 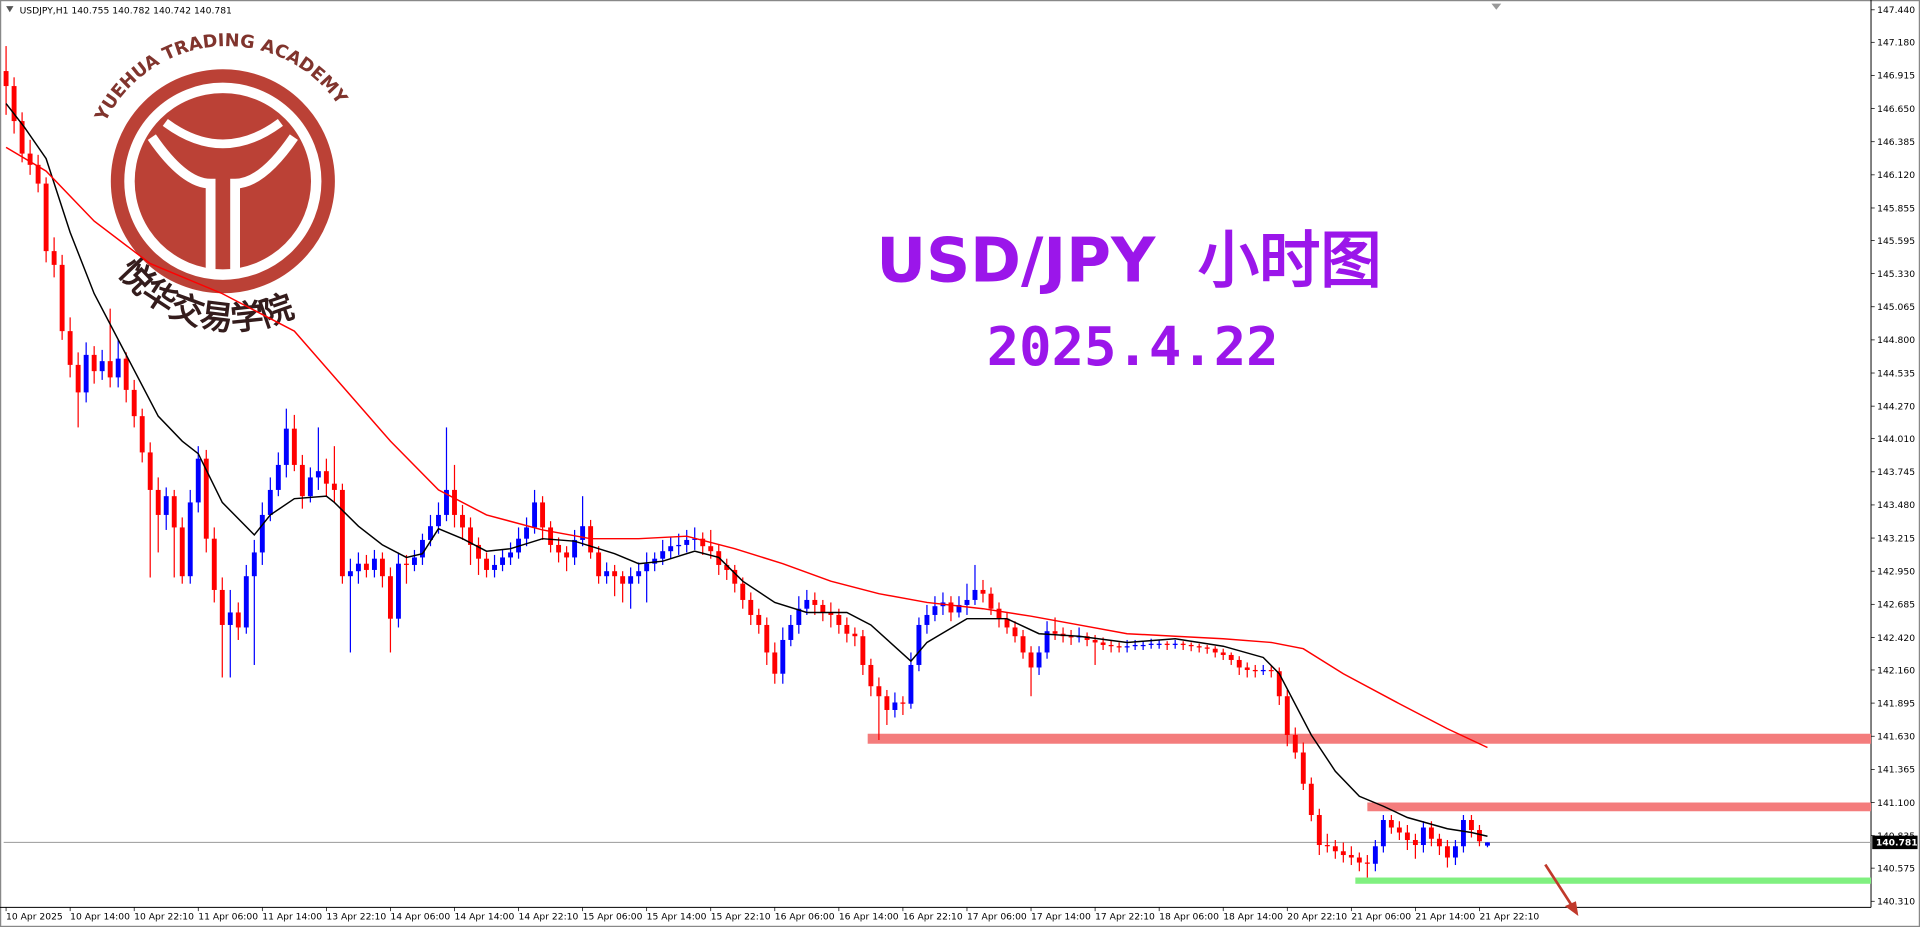 I want to click on price-label: 140.781, so click(x=1897, y=843).